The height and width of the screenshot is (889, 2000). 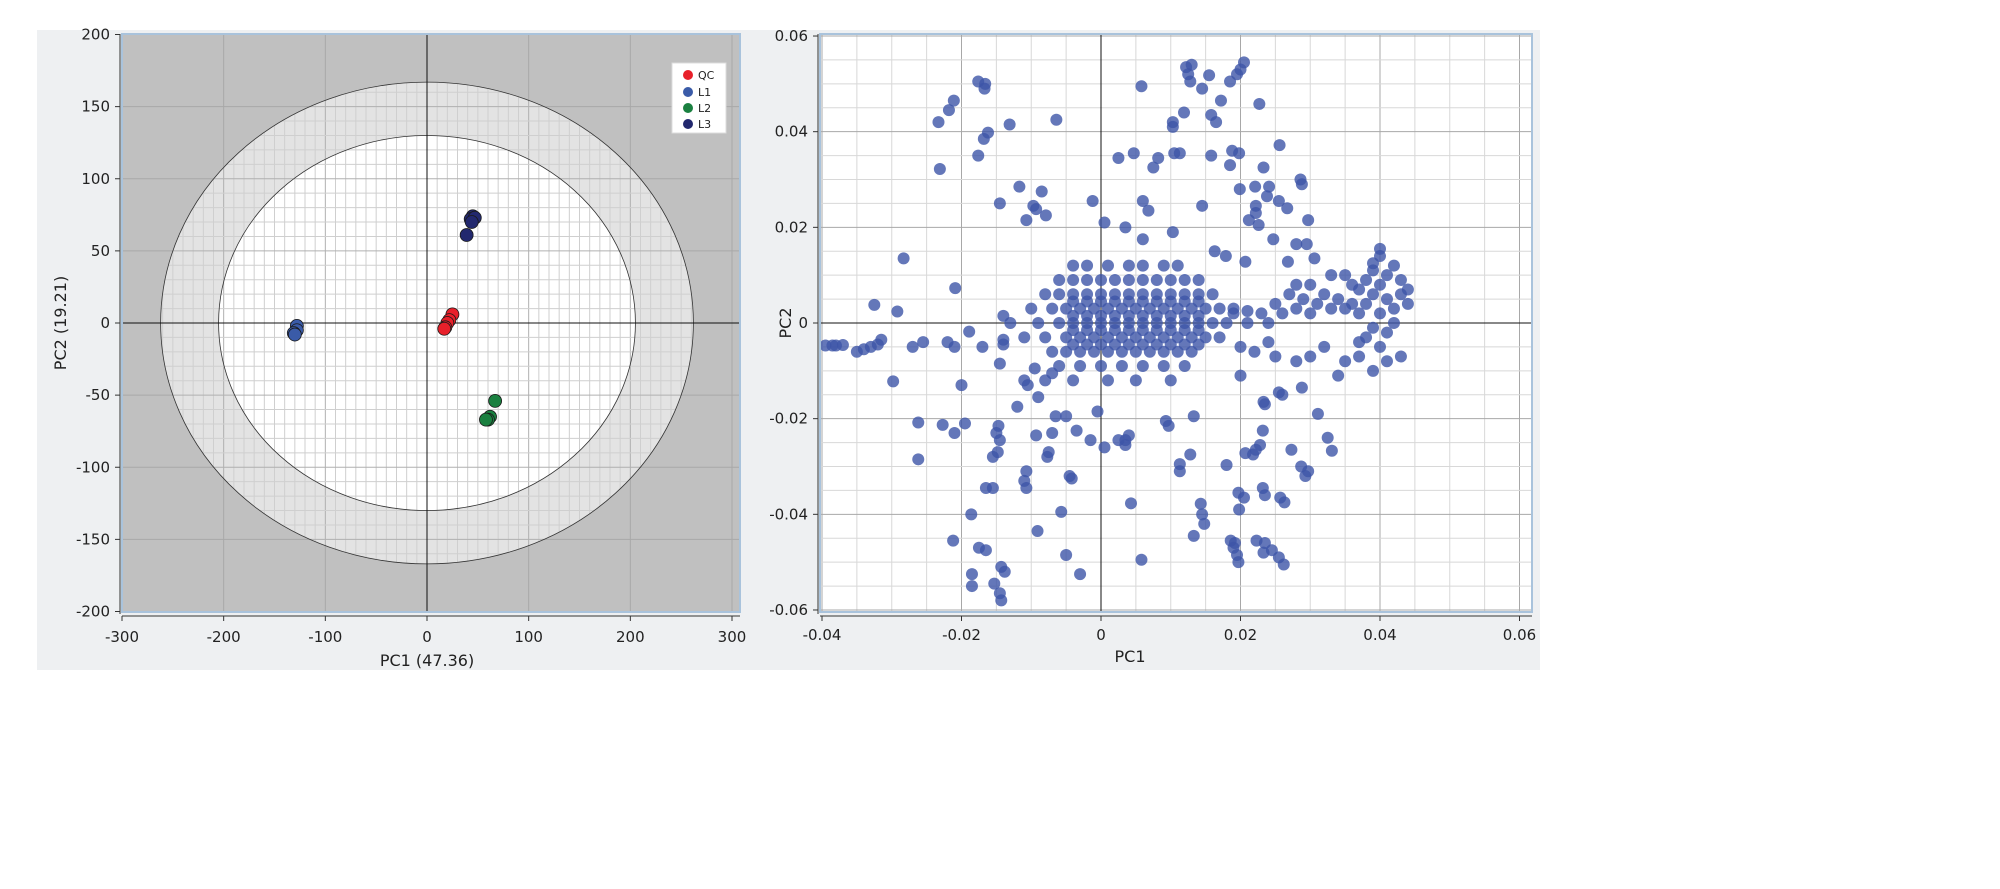 I want to click on legend-item-l3: L3, so click(x=697, y=124).